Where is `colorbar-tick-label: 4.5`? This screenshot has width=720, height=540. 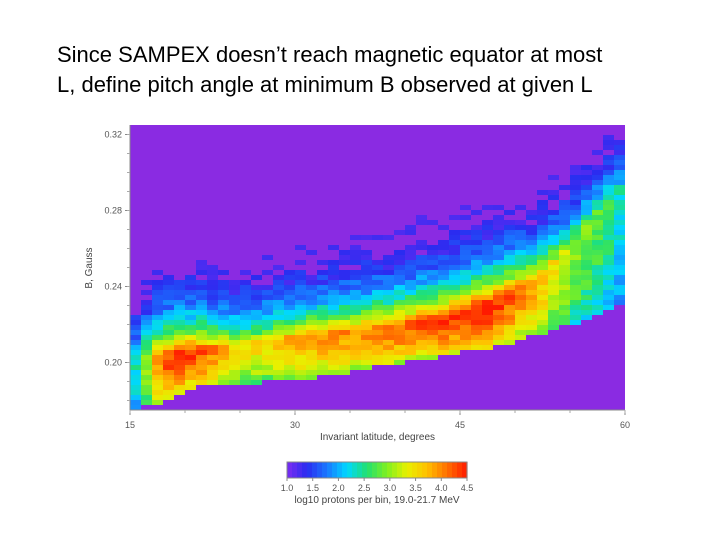
colorbar-tick-label: 4.5 is located at coordinates (467, 488).